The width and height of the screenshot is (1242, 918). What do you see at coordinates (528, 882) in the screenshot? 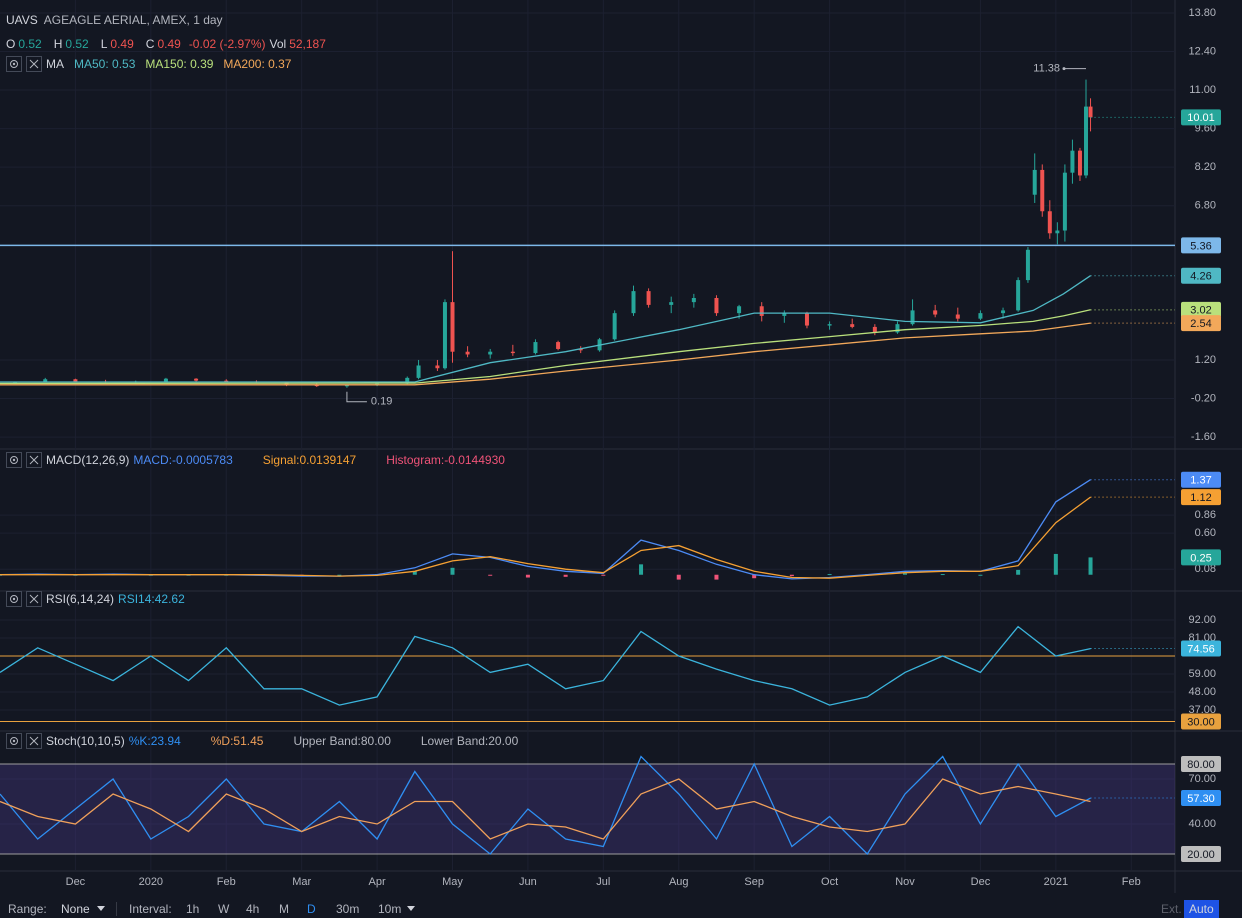
I see `x-tick-label: Jun` at bounding box center [528, 882].